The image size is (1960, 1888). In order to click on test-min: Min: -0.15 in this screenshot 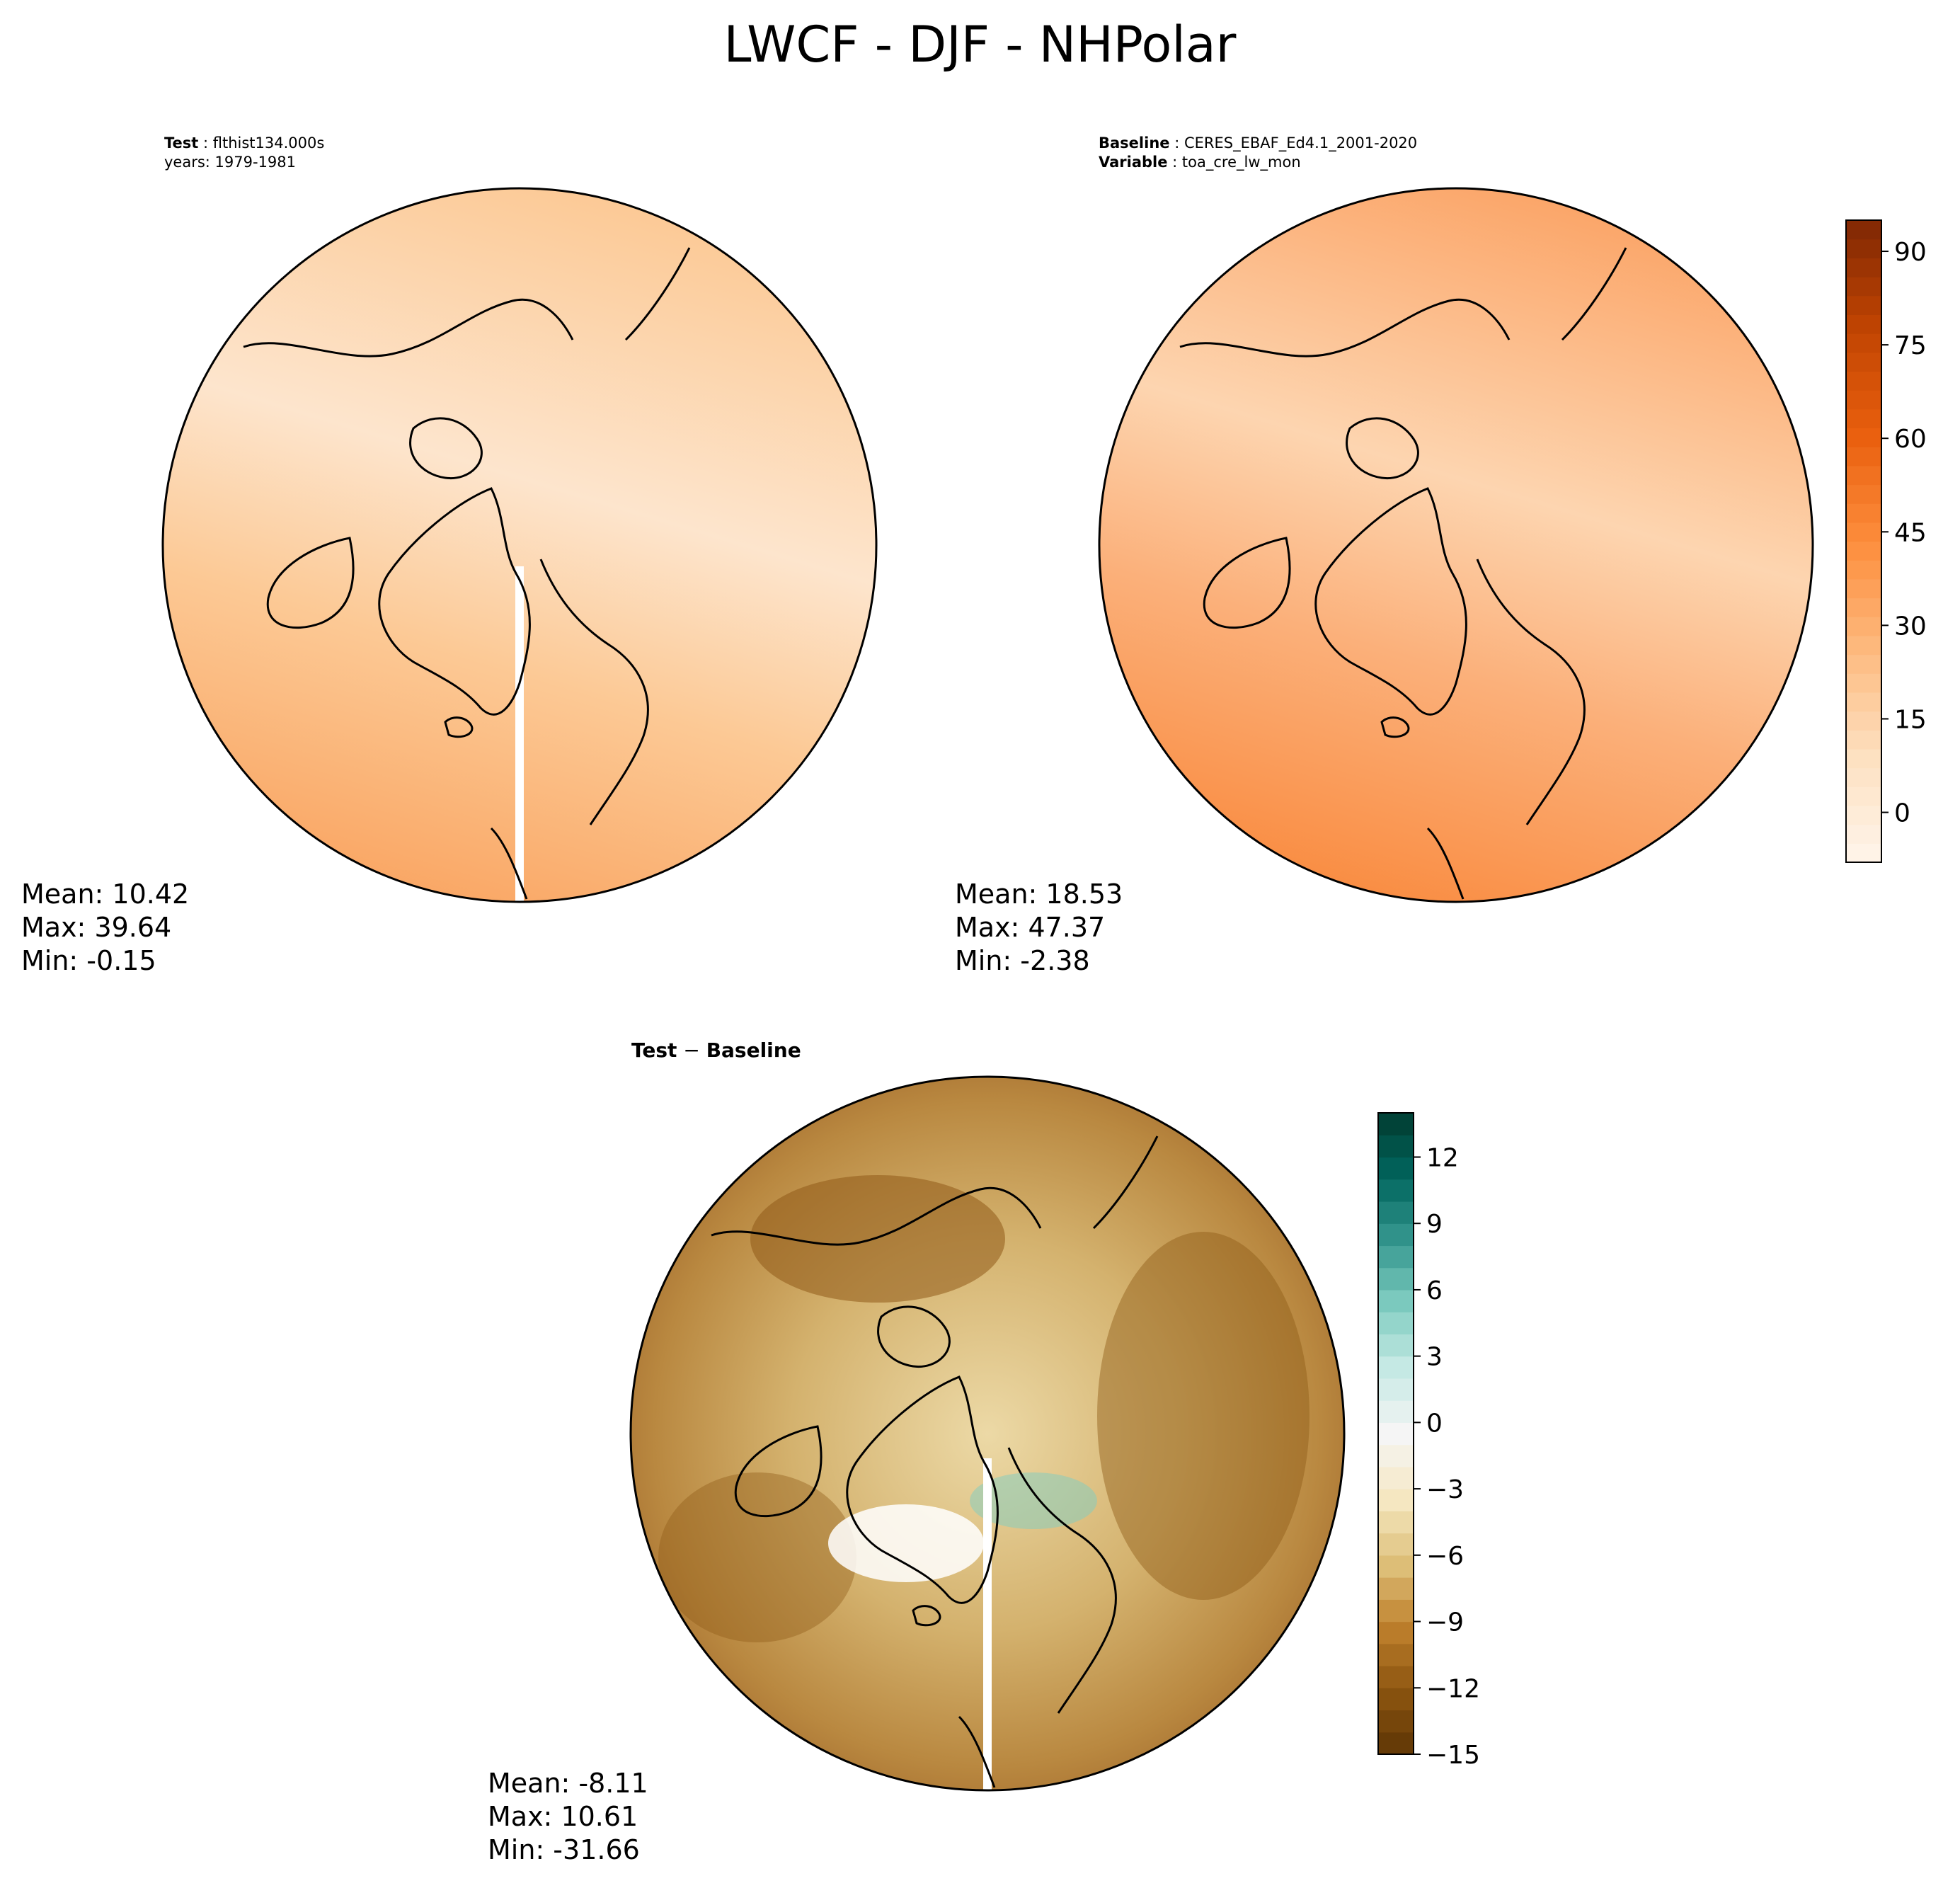, I will do `click(88, 960)`.